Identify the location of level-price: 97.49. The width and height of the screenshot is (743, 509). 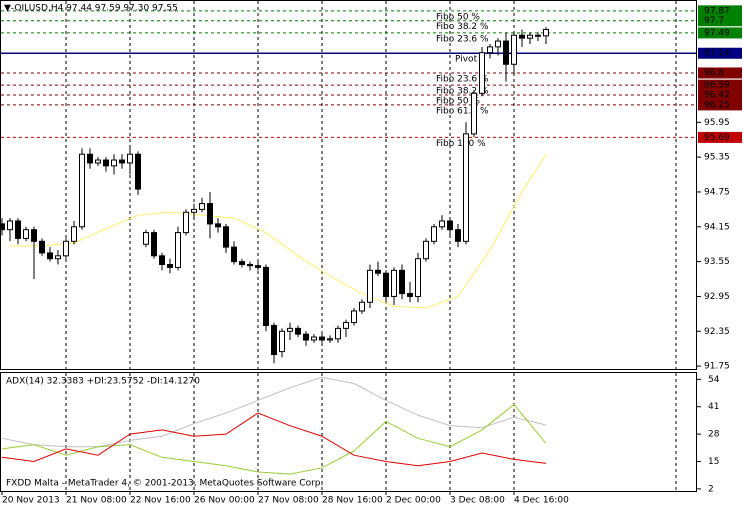
(717, 33).